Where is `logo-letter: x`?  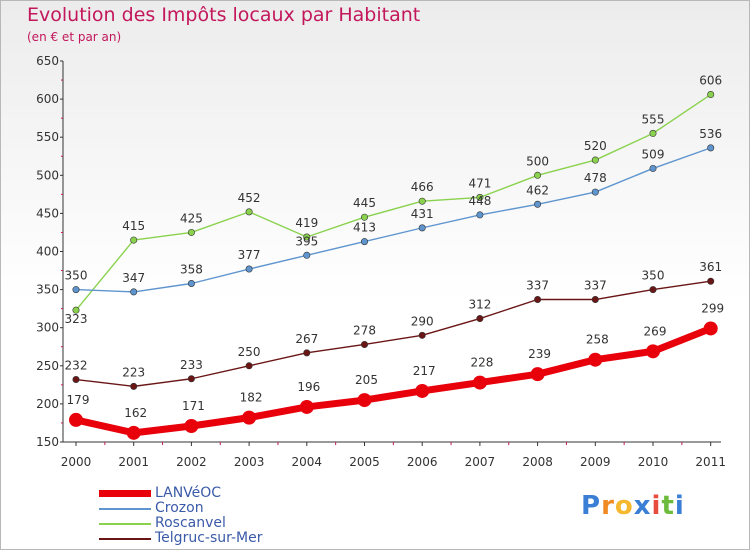
logo-letter: x is located at coordinates (642, 506).